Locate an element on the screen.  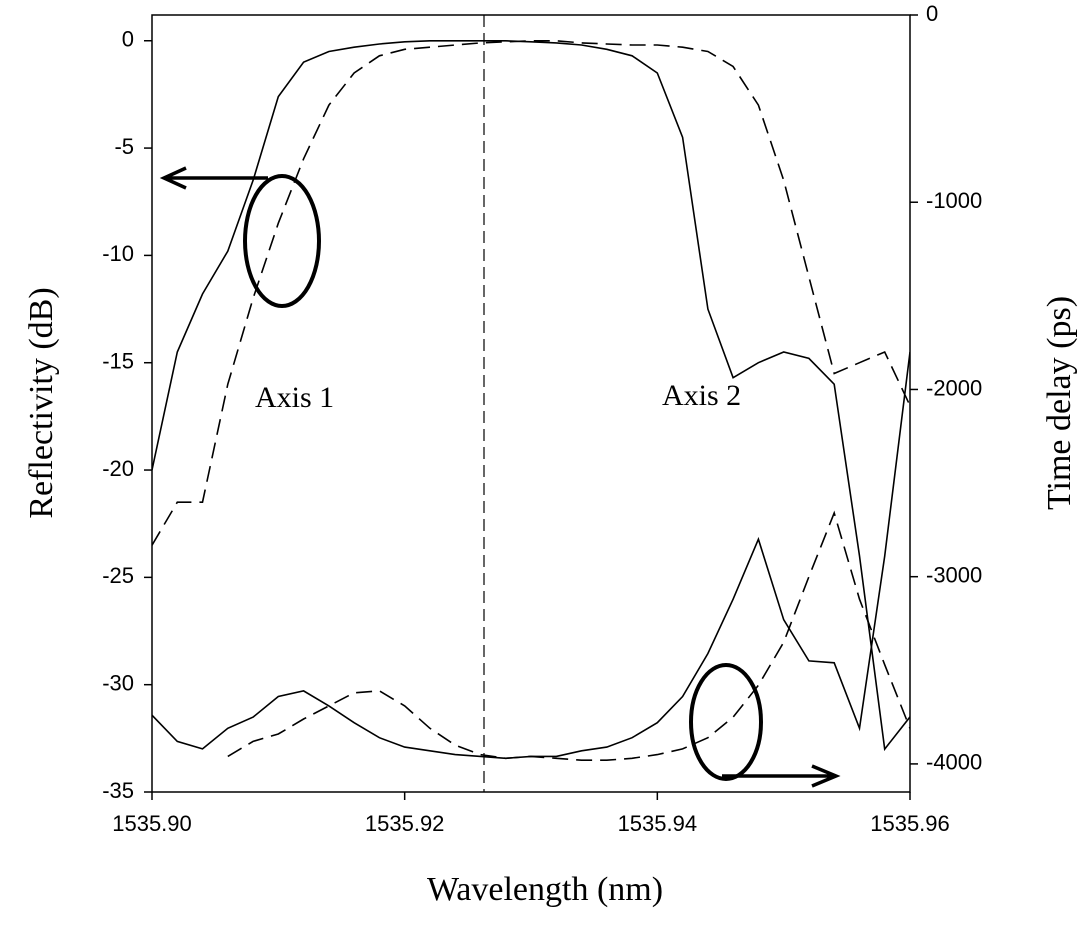
y-tick-label: -10 is located at coordinates (118, 253).